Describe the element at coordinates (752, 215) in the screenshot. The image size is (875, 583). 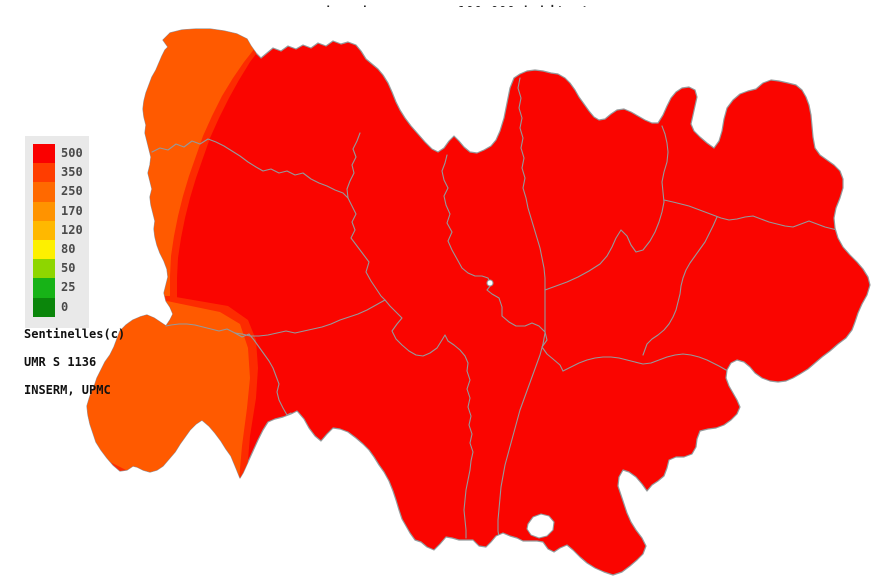
I see `department-boundary-hautesavoie-savoie` at that location.